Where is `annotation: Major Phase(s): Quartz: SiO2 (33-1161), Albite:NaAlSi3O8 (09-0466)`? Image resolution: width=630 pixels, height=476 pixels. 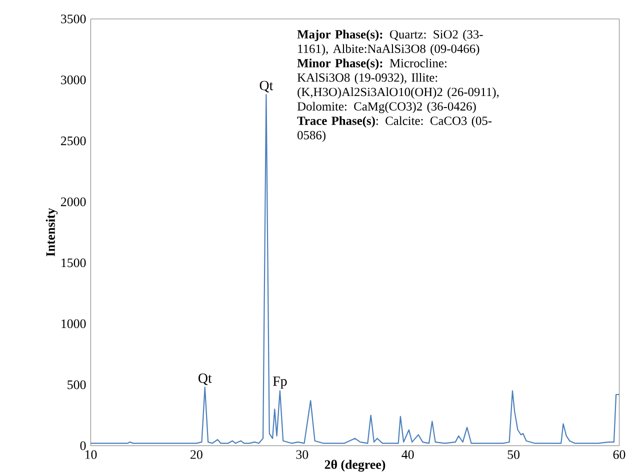 annotation: Major Phase(s): Quartz: SiO2 (33-1161), Albite:NaAlSi3O8 (09-0466) is located at coordinates (390, 43).